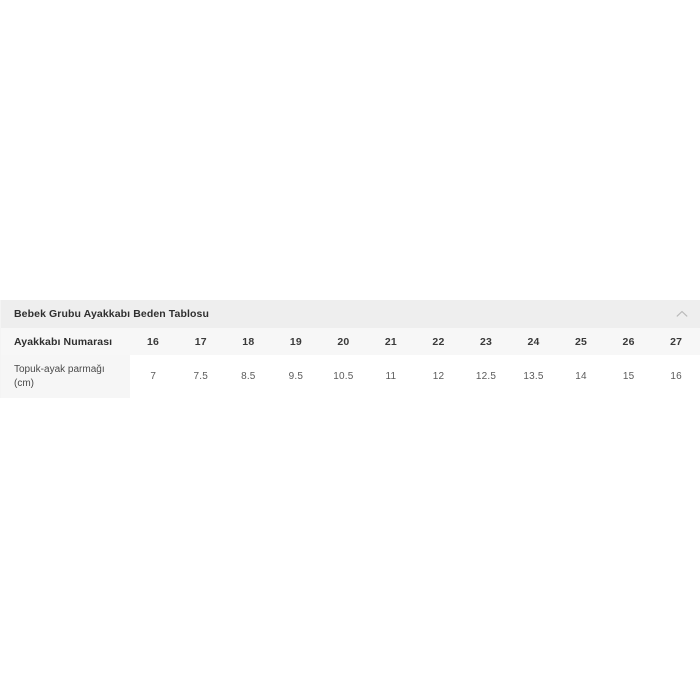 The width and height of the screenshot is (700, 700). What do you see at coordinates (343, 341) in the screenshot?
I see `size-cell: 20` at bounding box center [343, 341].